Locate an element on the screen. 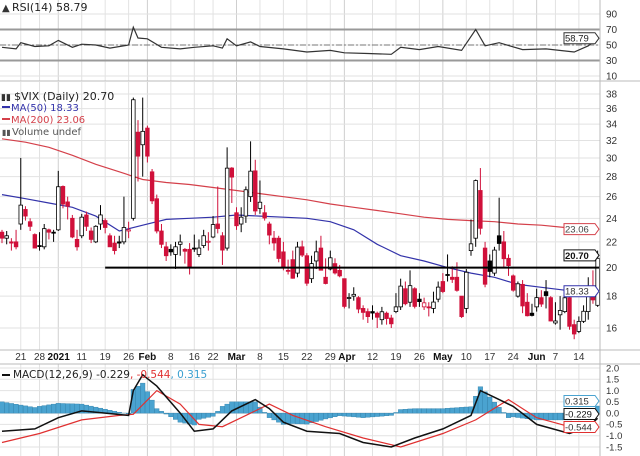 Image resolution: width=640 pixels, height=456 pixels. price-tick-label: 32 is located at coordinates (612, 141).